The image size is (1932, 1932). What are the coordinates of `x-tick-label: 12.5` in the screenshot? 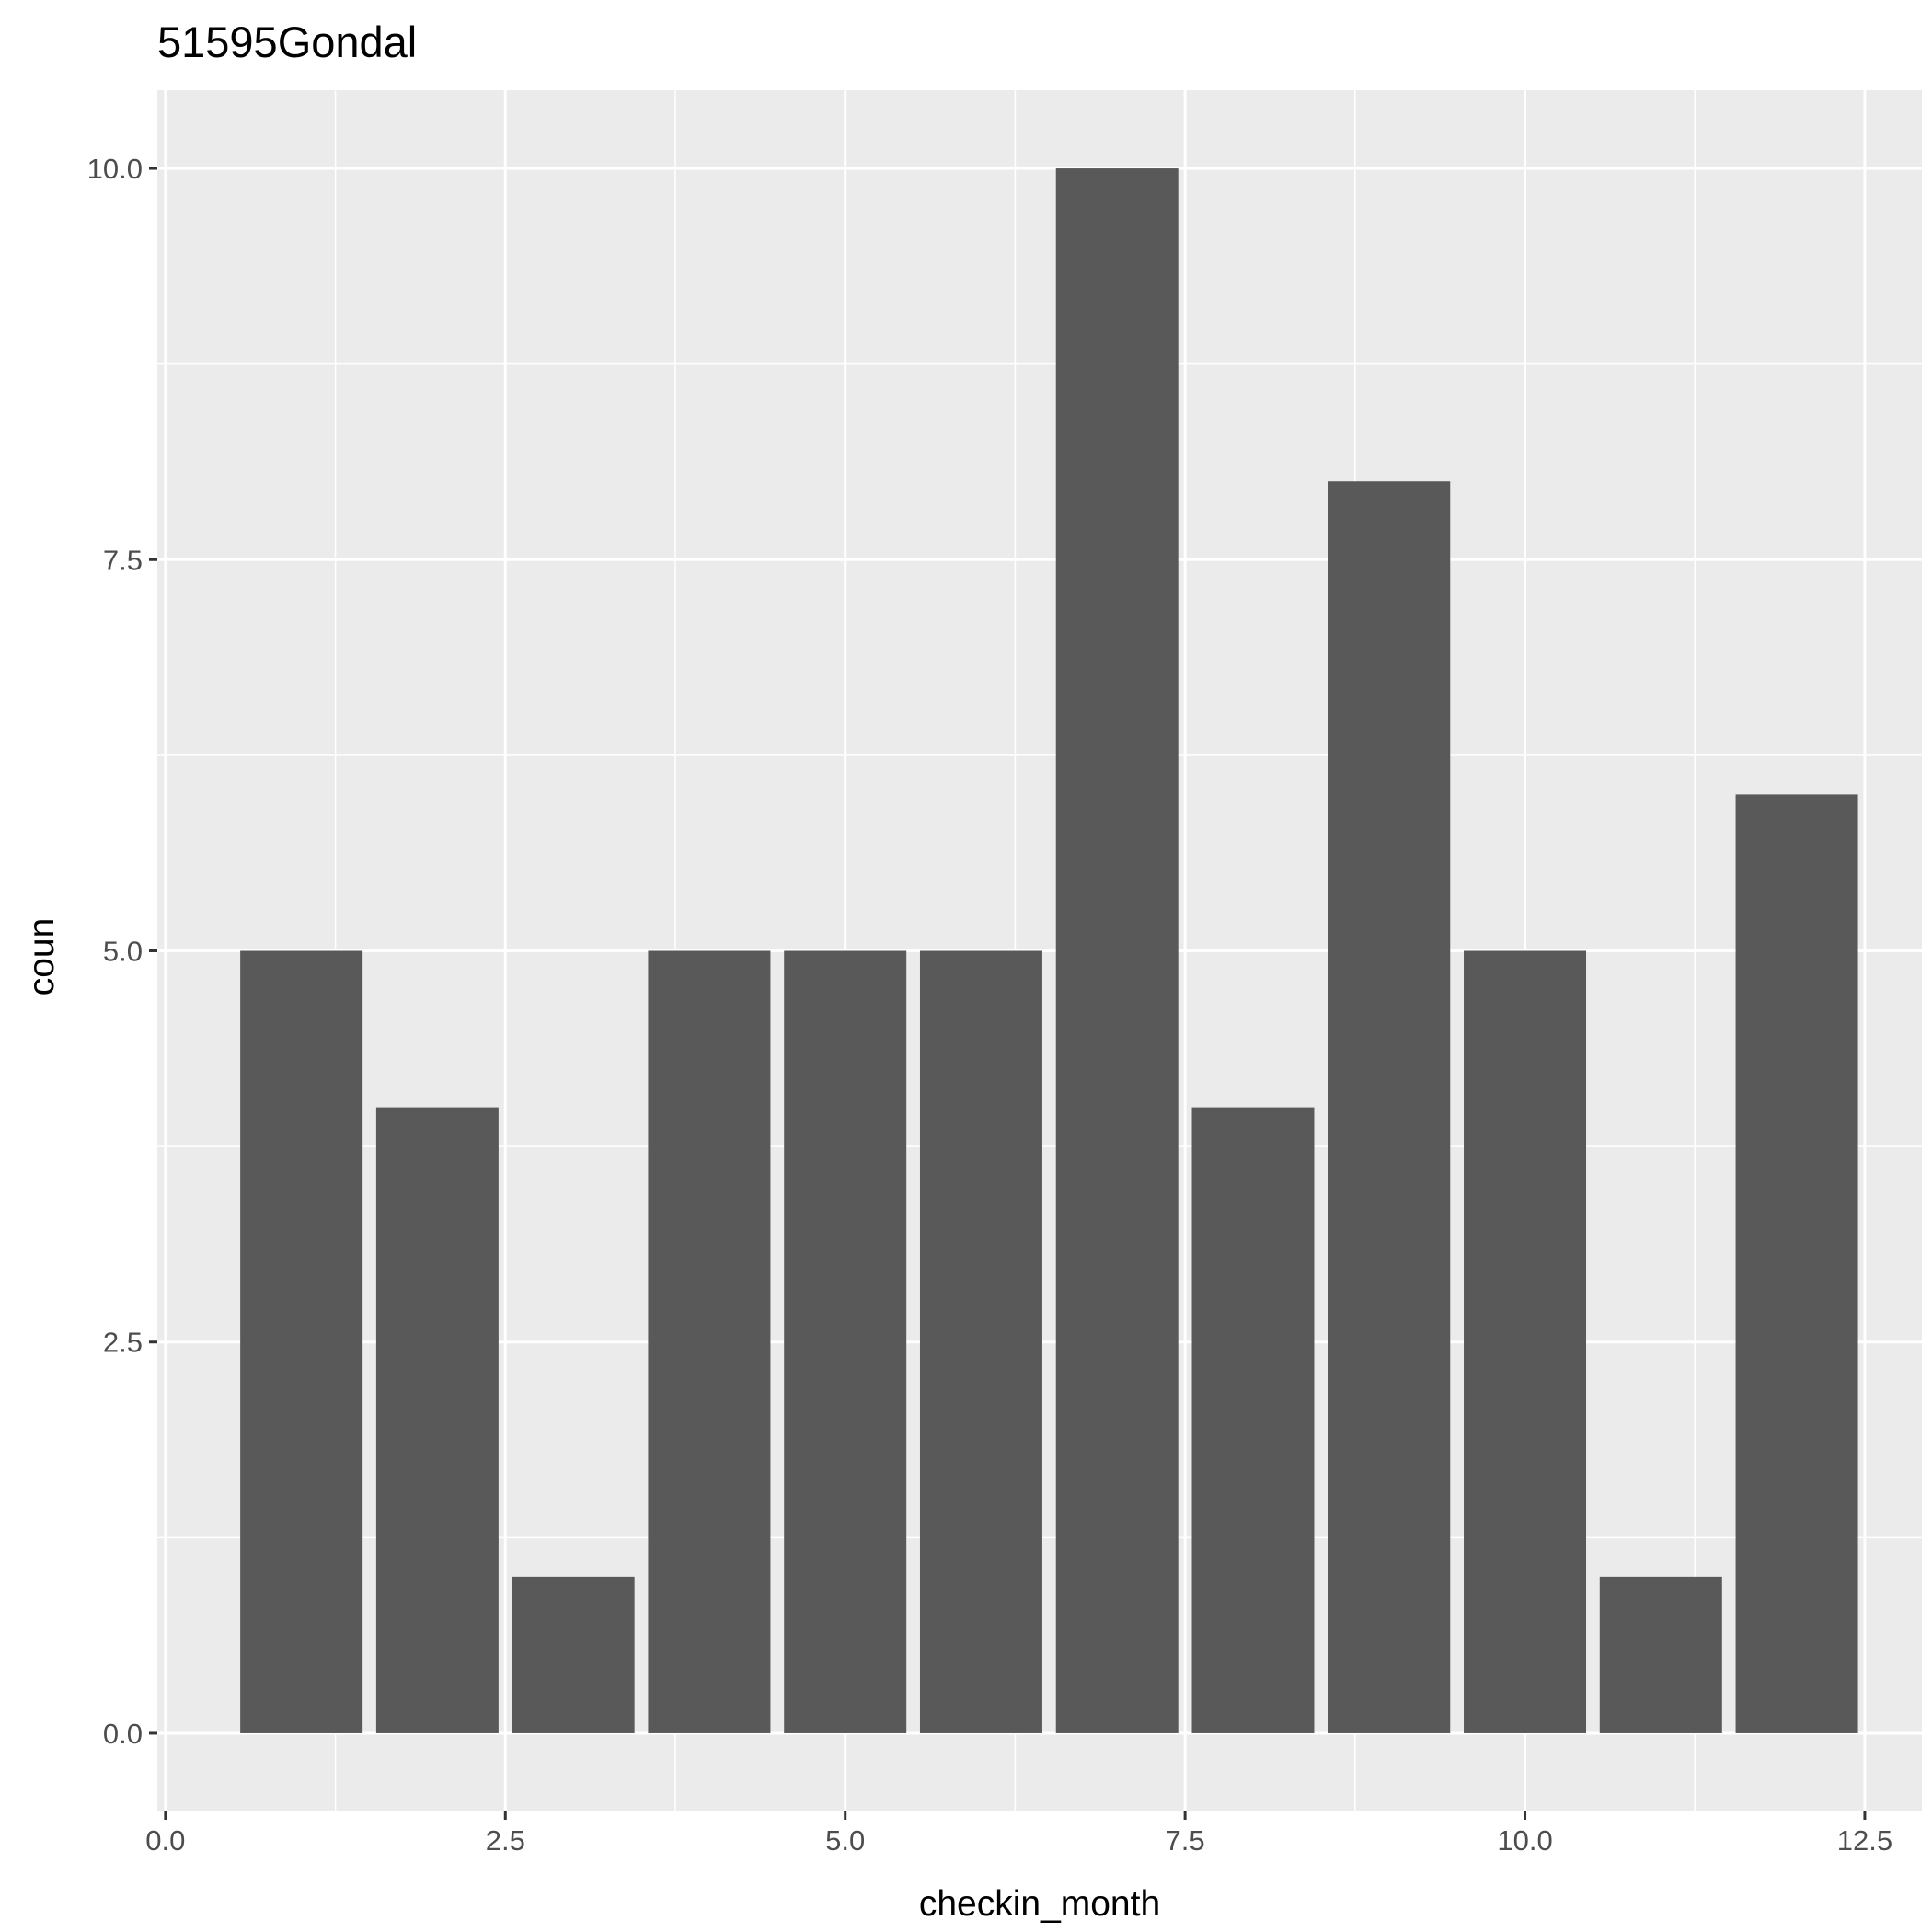 It's located at (1864, 1840).